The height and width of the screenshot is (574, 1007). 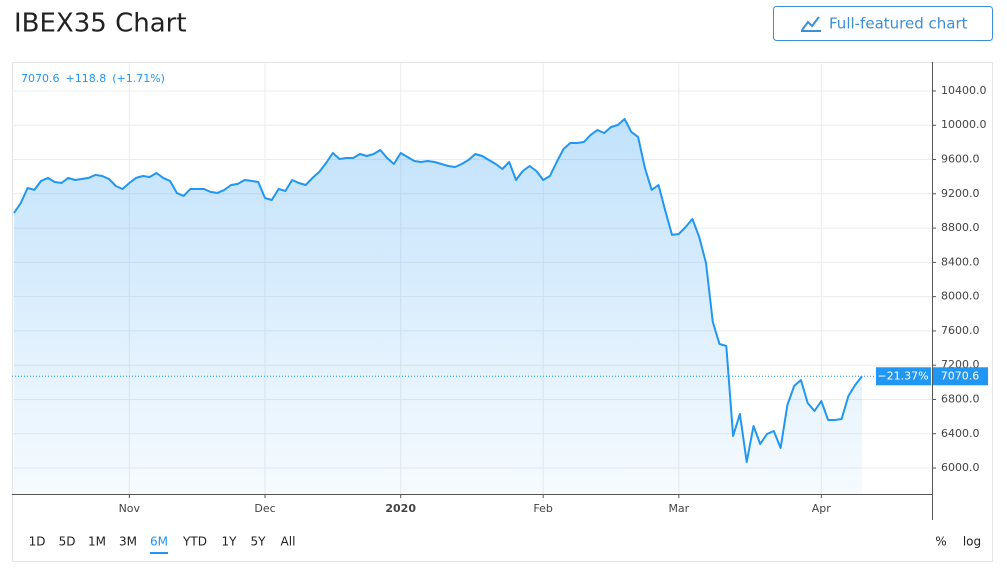 I want to click on change-badge, so click(x=903, y=376).